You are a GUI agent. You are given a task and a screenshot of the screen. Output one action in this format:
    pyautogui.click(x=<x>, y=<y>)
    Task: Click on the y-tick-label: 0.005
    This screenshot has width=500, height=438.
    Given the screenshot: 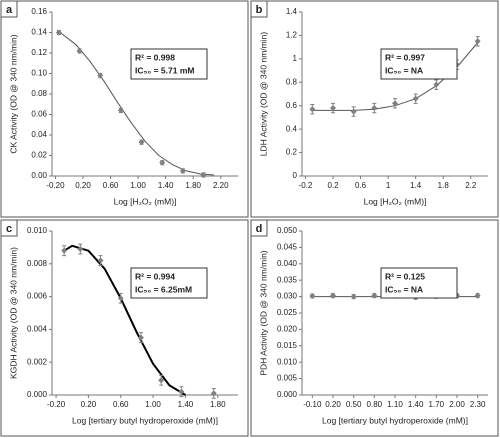 What is the action you would take?
    pyautogui.click(x=287, y=378)
    